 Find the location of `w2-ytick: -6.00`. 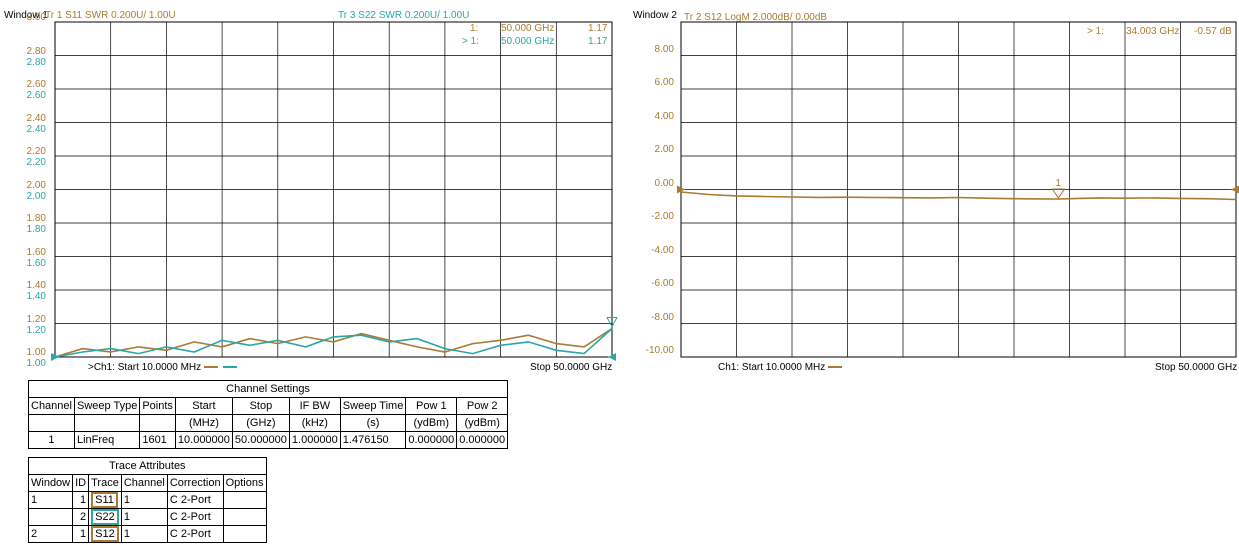

w2-ytick: -6.00 is located at coordinates (662, 283).